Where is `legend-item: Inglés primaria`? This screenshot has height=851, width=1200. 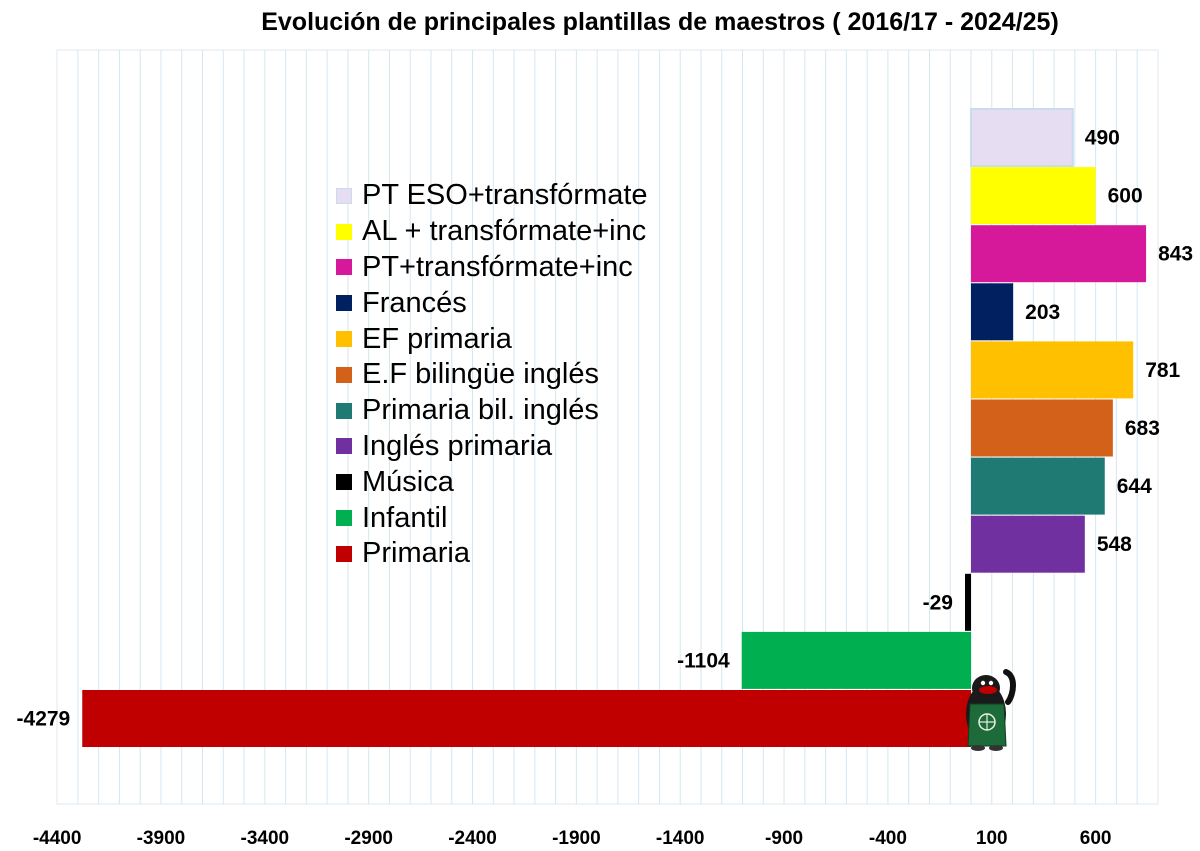 legend-item: Inglés primaria is located at coordinates (492, 447).